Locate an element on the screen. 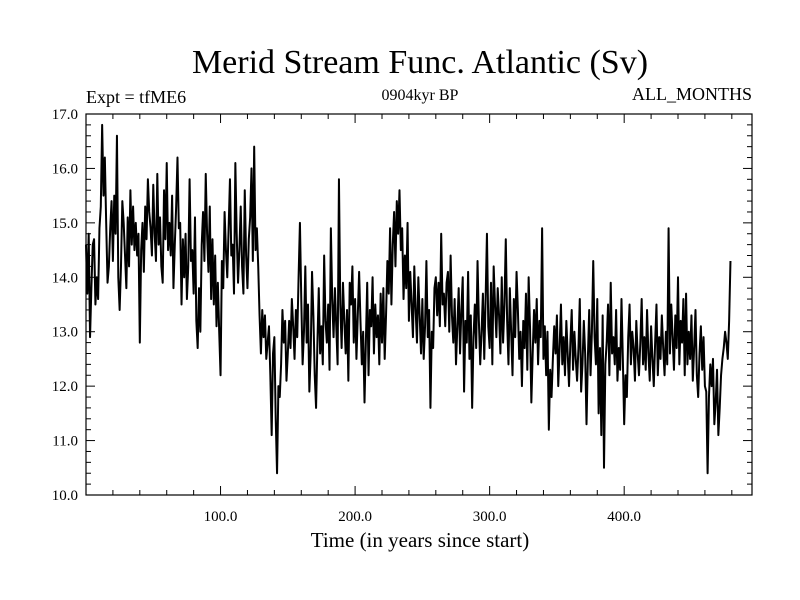  y-tick-label: 11.0 is located at coordinates (65, 442).